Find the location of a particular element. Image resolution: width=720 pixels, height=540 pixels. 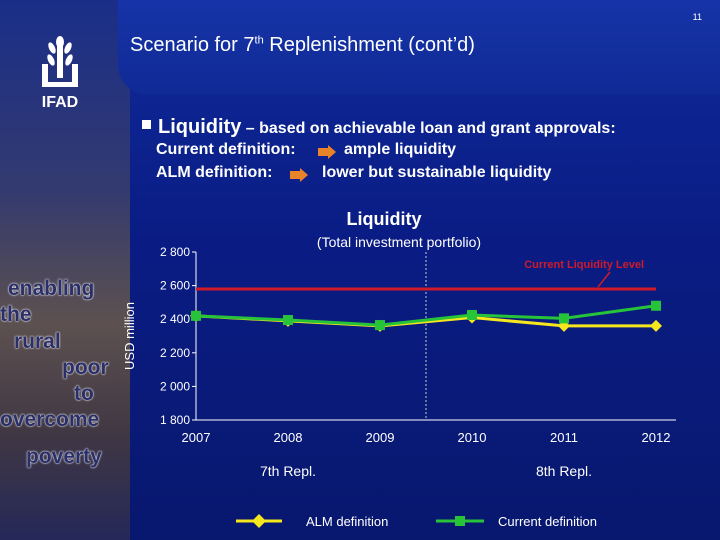

x-tick-label: 2007 is located at coordinates (196, 437).